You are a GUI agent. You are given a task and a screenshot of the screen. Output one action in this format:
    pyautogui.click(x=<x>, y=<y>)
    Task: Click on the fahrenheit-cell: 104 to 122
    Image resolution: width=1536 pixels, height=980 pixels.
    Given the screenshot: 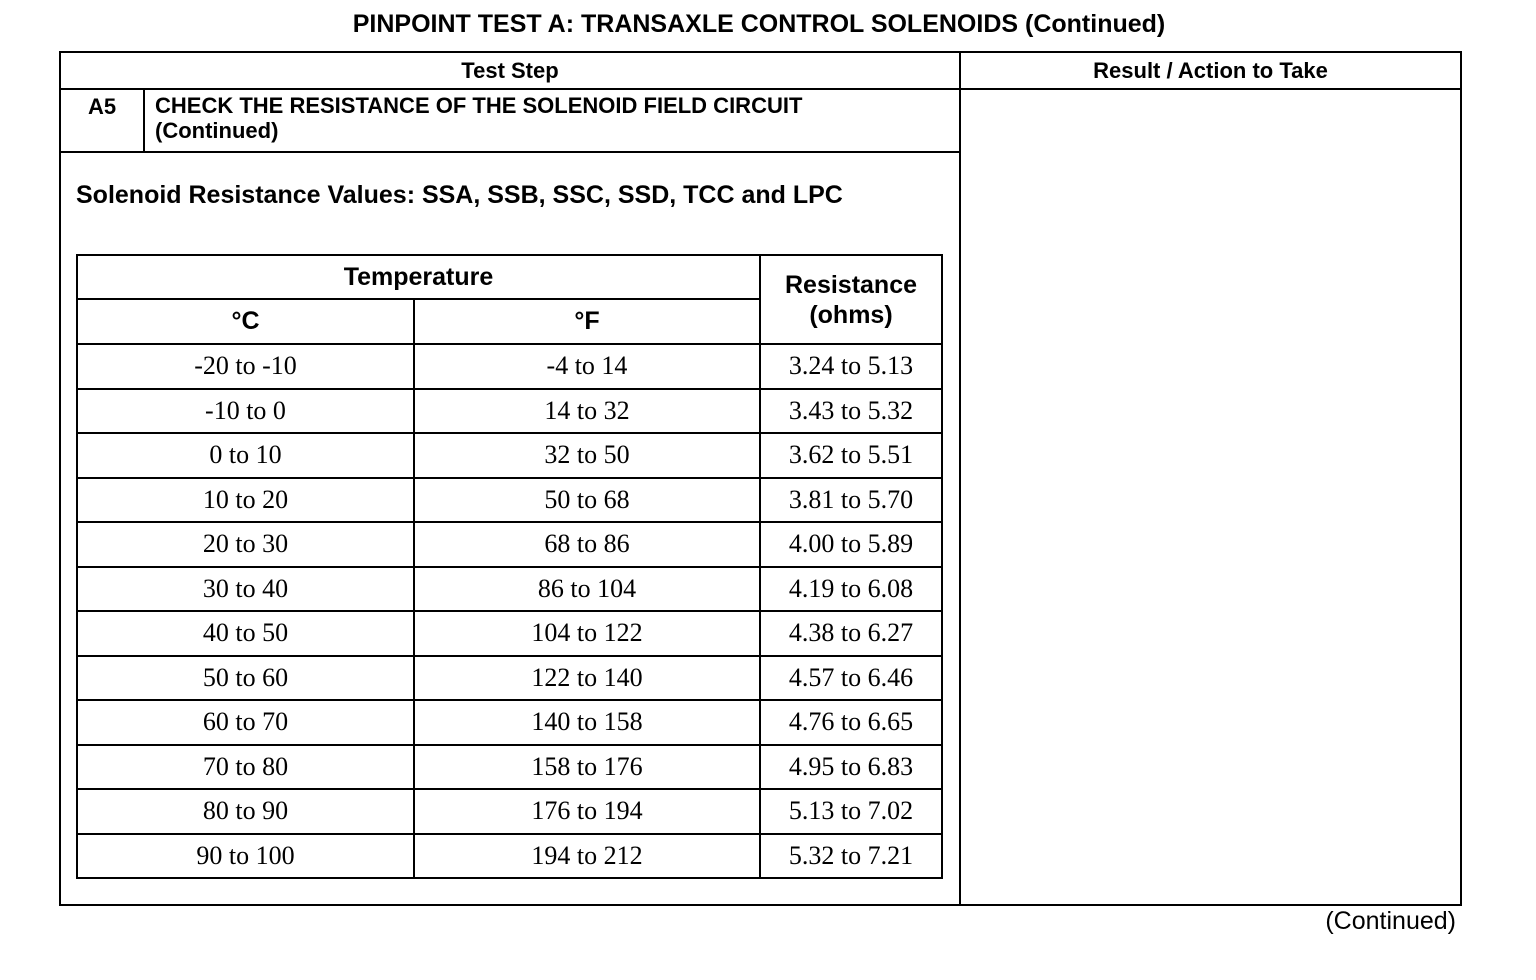 What is the action you would take?
    pyautogui.click(x=587, y=633)
    